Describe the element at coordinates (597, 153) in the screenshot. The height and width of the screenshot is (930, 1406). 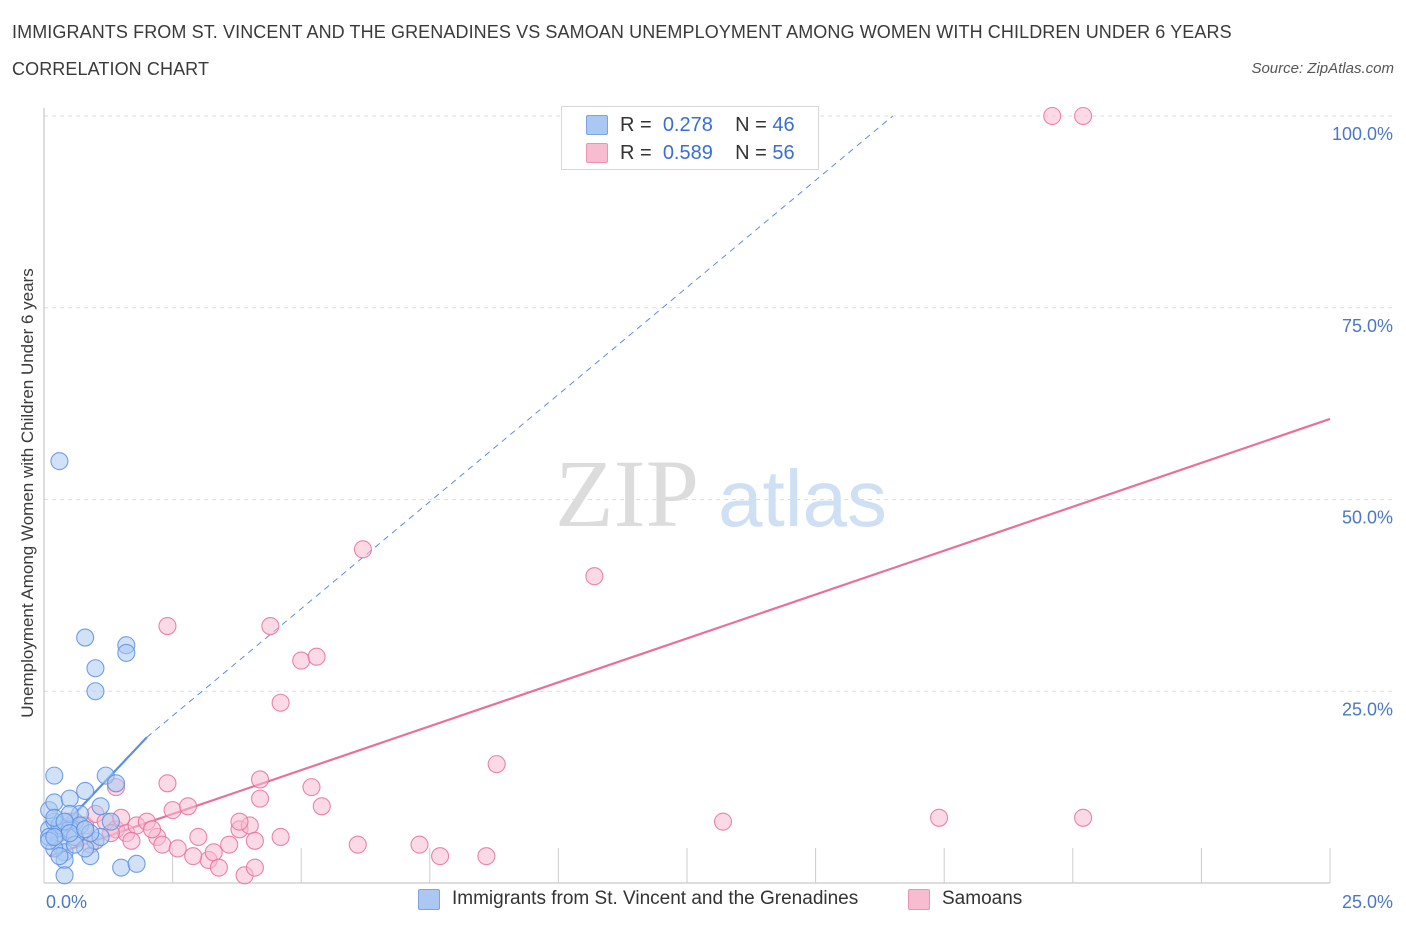
I see `legend-swatch-samoan` at that location.